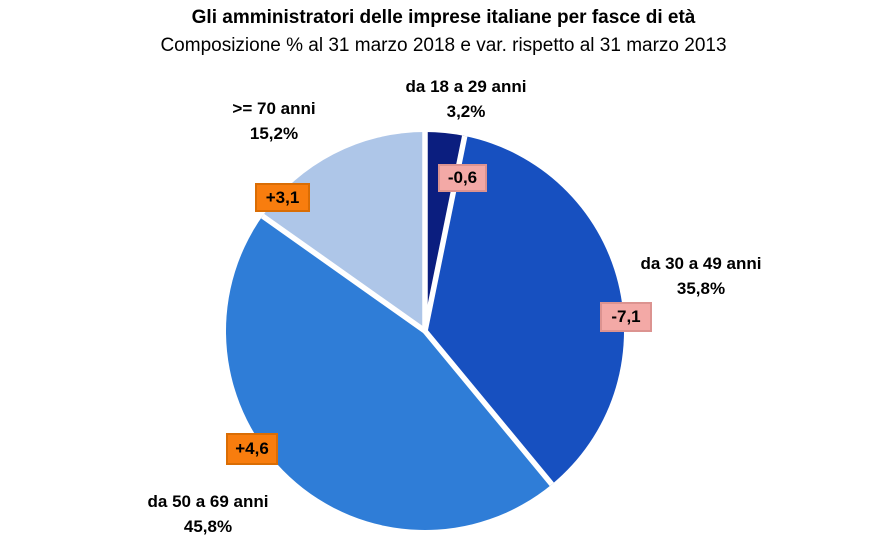  I want to click on slice-value: 3,2%, so click(466, 111).